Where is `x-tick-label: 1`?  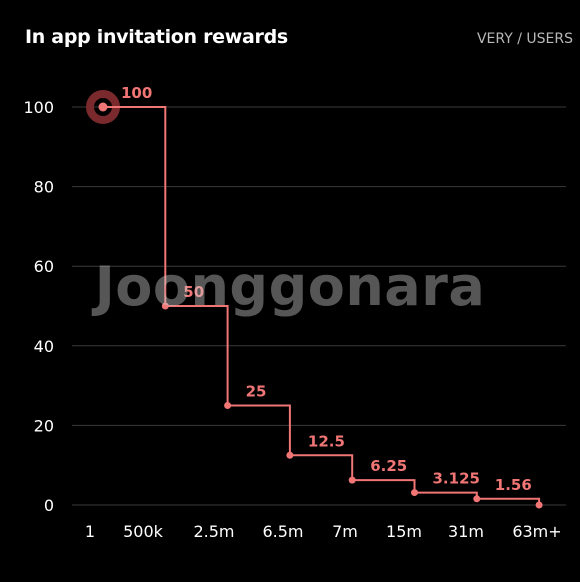
x-tick-label: 1 is located at coordinates (90, 531).